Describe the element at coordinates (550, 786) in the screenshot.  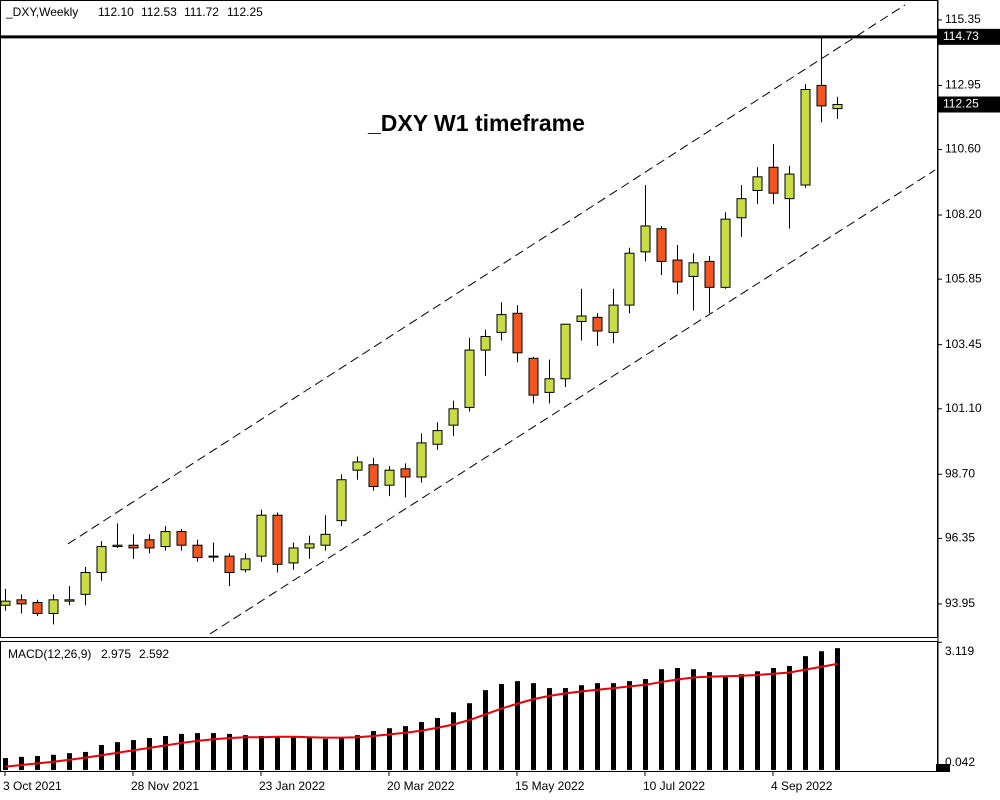
I see `x-tick-label: 15 May 2022` at that location.